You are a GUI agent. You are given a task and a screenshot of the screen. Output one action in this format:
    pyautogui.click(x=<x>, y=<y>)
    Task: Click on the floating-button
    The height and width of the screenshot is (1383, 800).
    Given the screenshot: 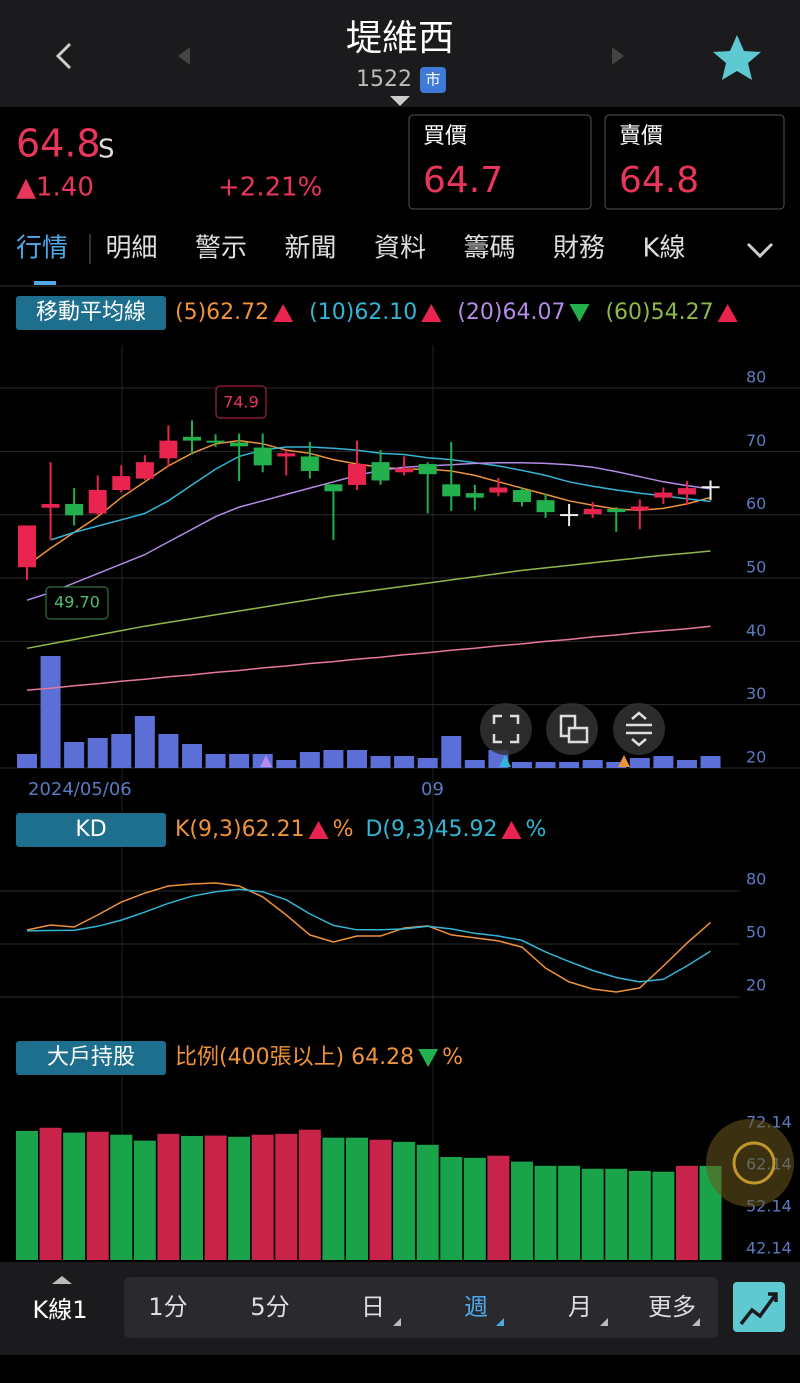 What is the action you would take?
    pyautogui.click(x=750, y=1163)
    